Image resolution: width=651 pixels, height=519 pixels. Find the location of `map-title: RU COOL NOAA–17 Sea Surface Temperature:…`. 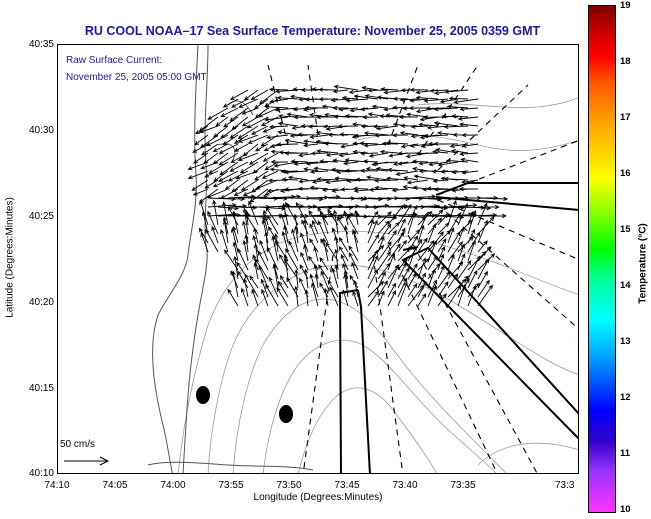

map-title: RU COOL NOAA–17 Sea Surface Temperature:… is located at coordinates (312, 31).